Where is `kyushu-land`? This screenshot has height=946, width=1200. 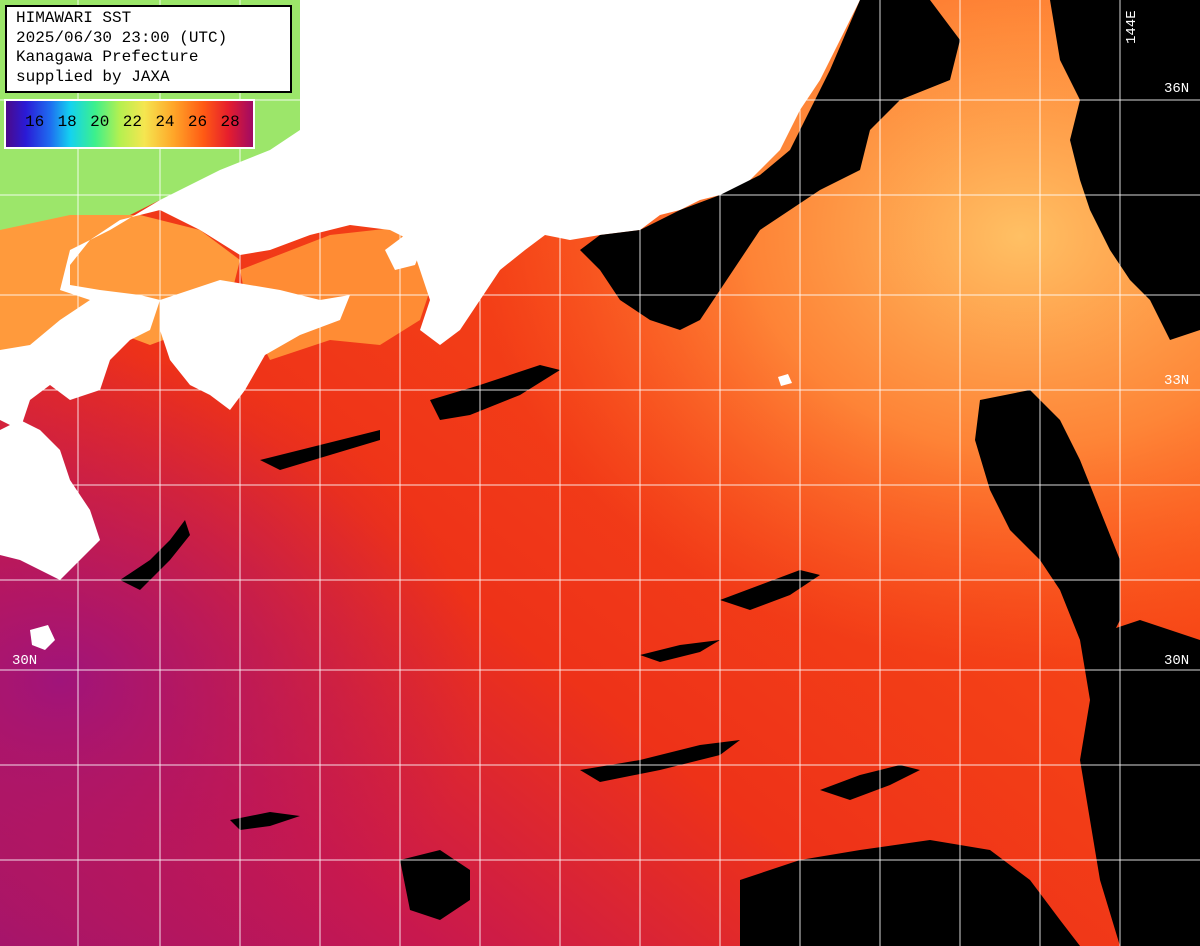
kyushu-land is located at coordinates (50, 500).